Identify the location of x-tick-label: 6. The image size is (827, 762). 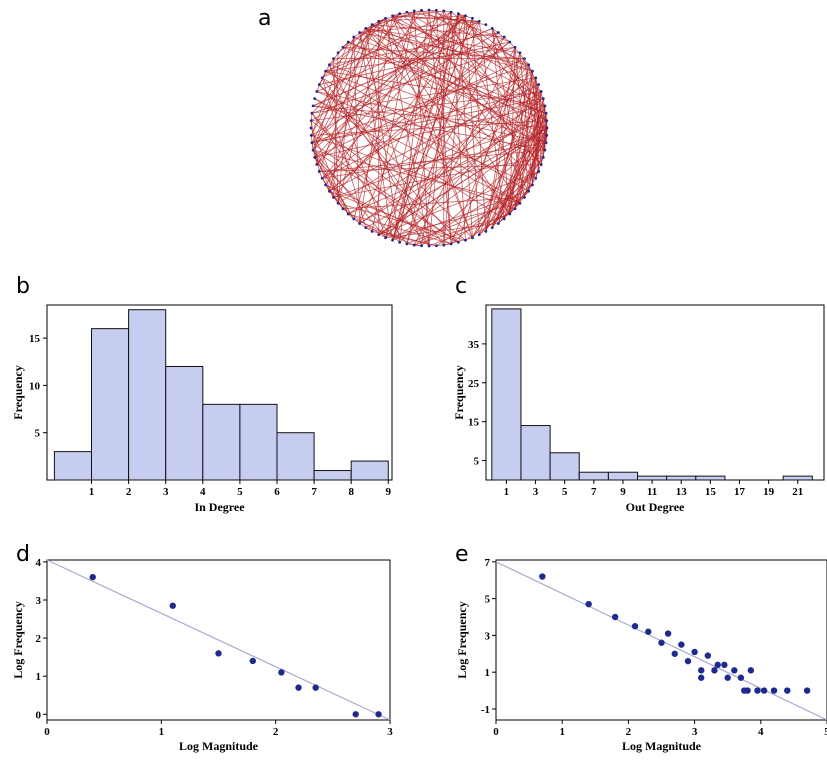
(277, 492).